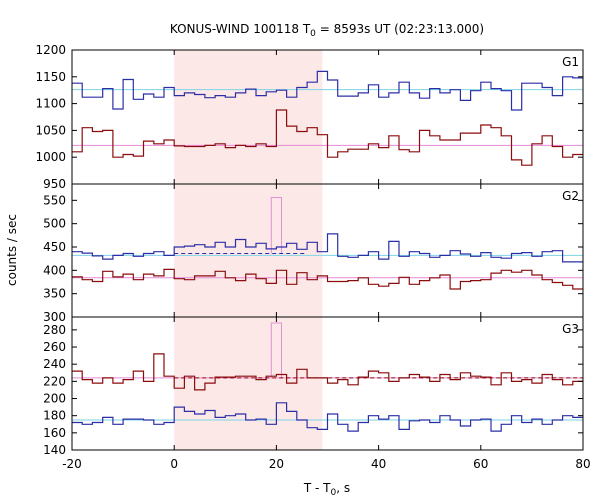  What do you see at coordinates (54, 433) in the screenshot?
I see `y-tick-label: 160` at bounding box center [54, 433].